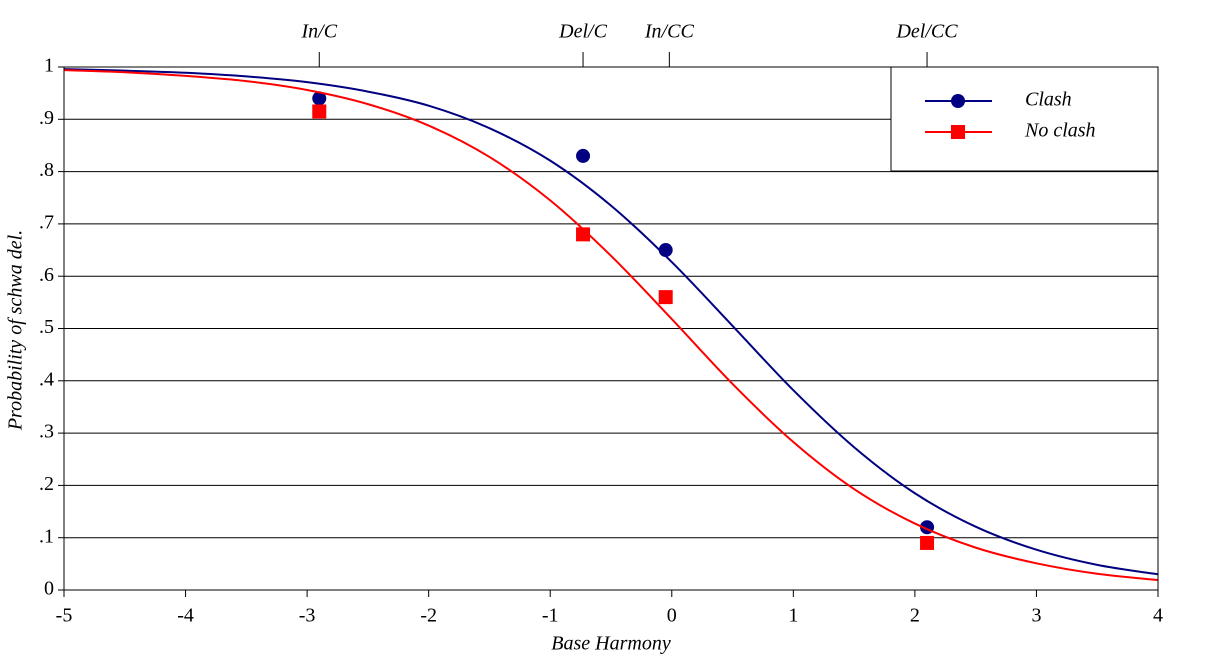 This screenshot has width=1229, height=661. What do you see at coordinates (318, 32) in the screenshot?
I see `x2-tick-label: In/C` at bounding box center [318, 32].